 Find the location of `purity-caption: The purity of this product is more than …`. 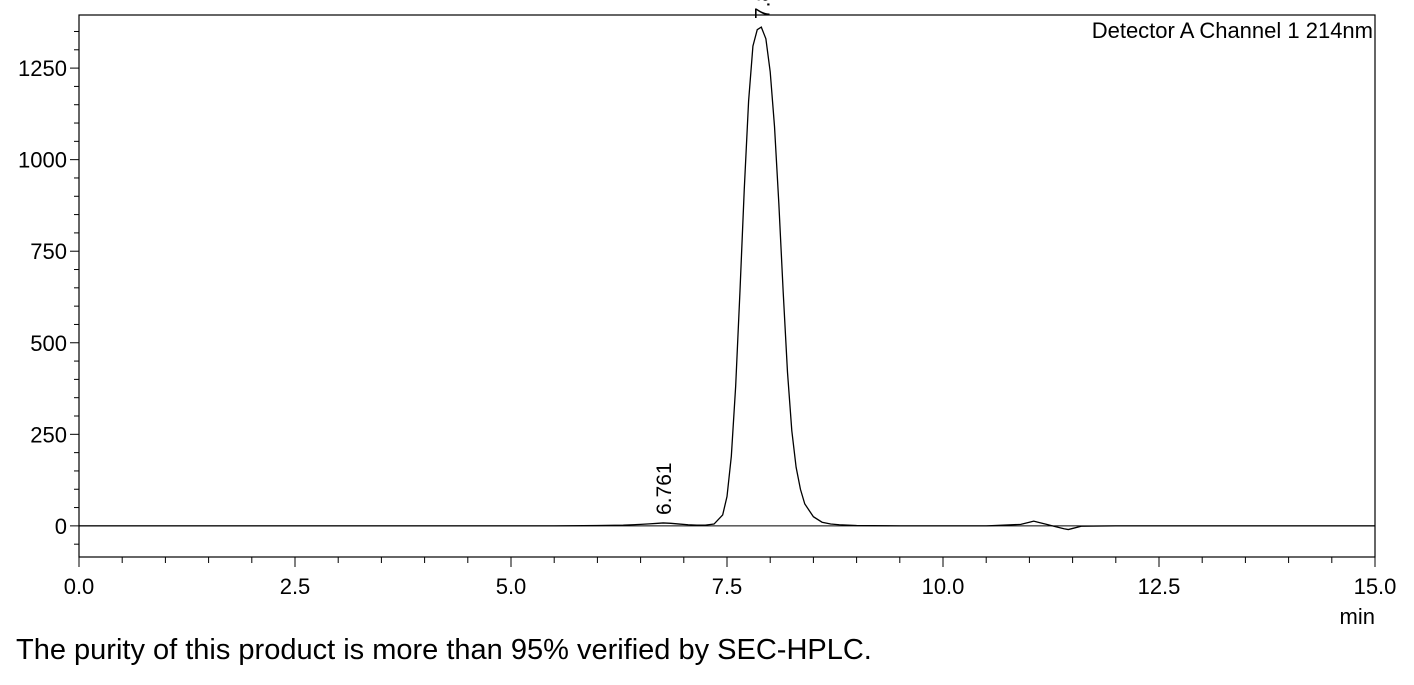

purity-caption: The purity of this product is more than … is located at coordinates (444, 650).